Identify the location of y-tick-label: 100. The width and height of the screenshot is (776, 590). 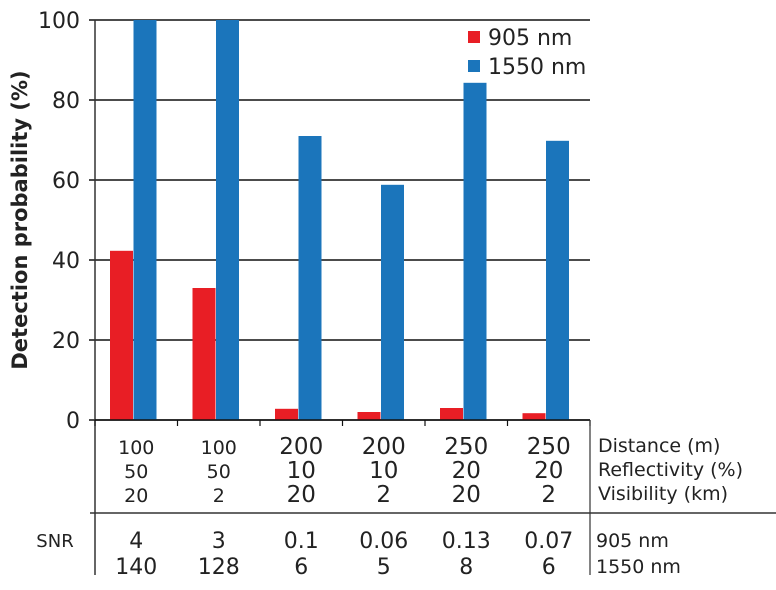
(59, 21).